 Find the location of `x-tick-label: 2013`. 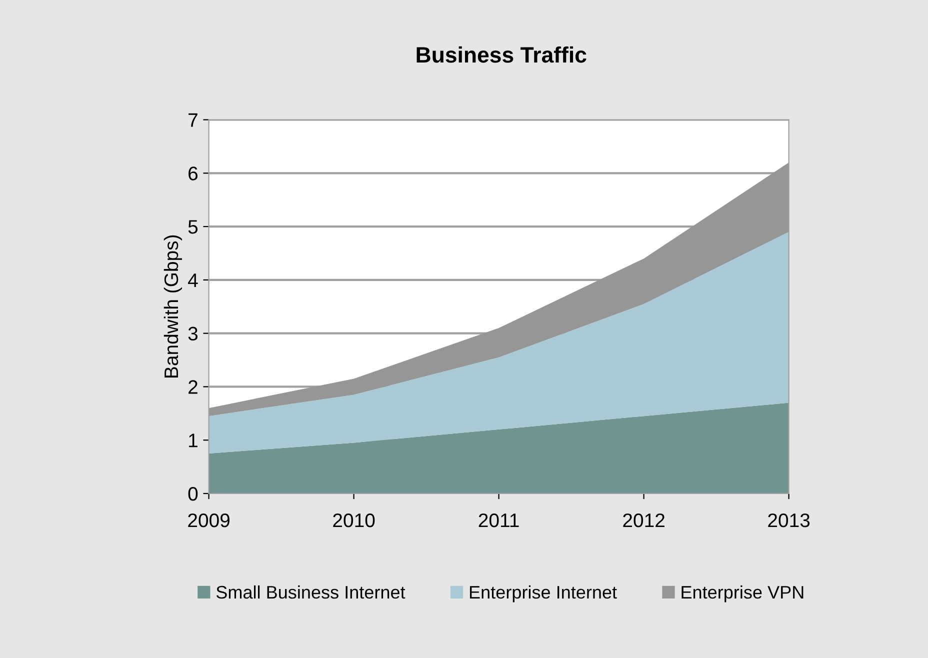

x-tick-label: 2013 is located at coordinates (789, 520).